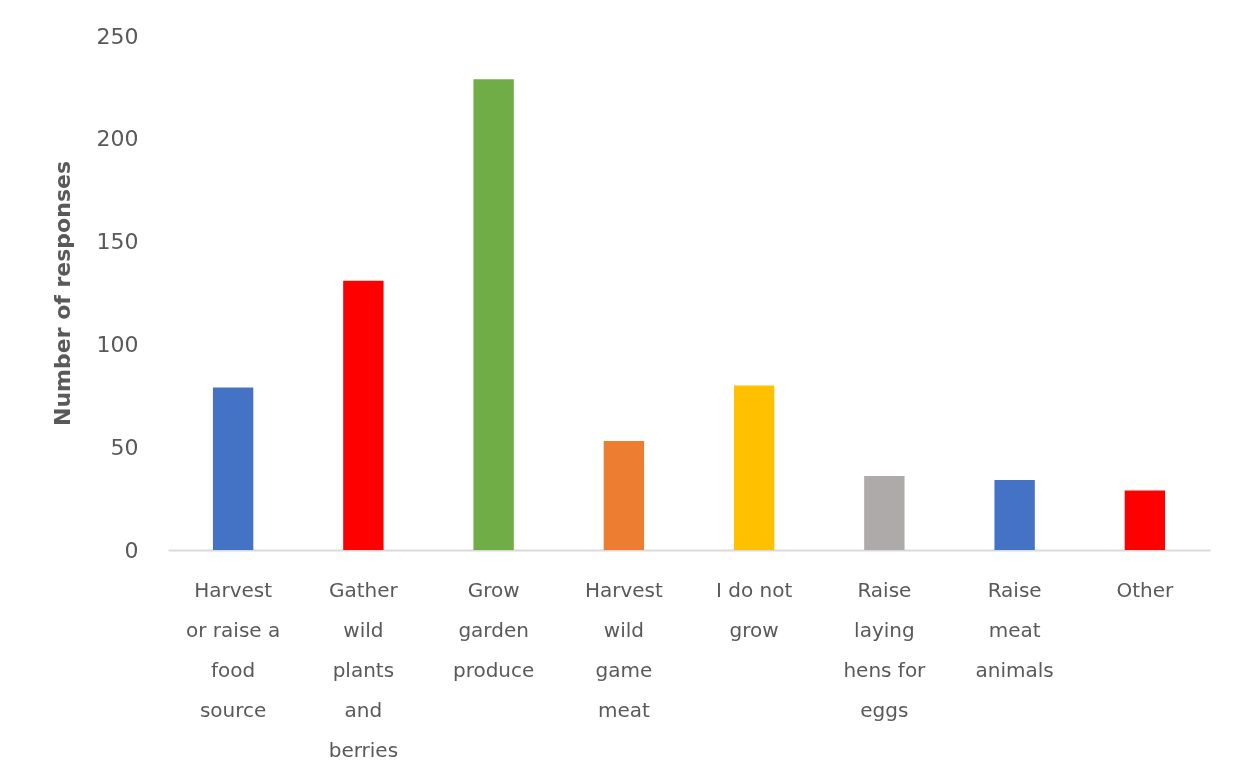 The width and height of the screenshot is (1234, 784). What do you see at coordinates (117, 36) in the screenshot?
I see `y-tick-label: 250` at bounding box center [117, 36].